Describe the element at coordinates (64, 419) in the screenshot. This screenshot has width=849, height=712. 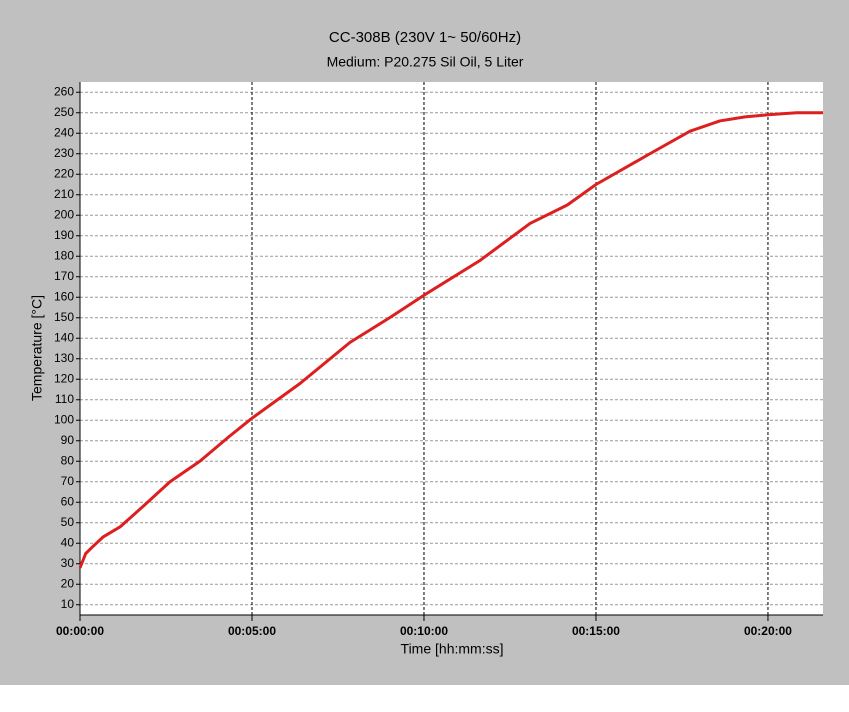
I see `y-tick-label: 100` at that location.